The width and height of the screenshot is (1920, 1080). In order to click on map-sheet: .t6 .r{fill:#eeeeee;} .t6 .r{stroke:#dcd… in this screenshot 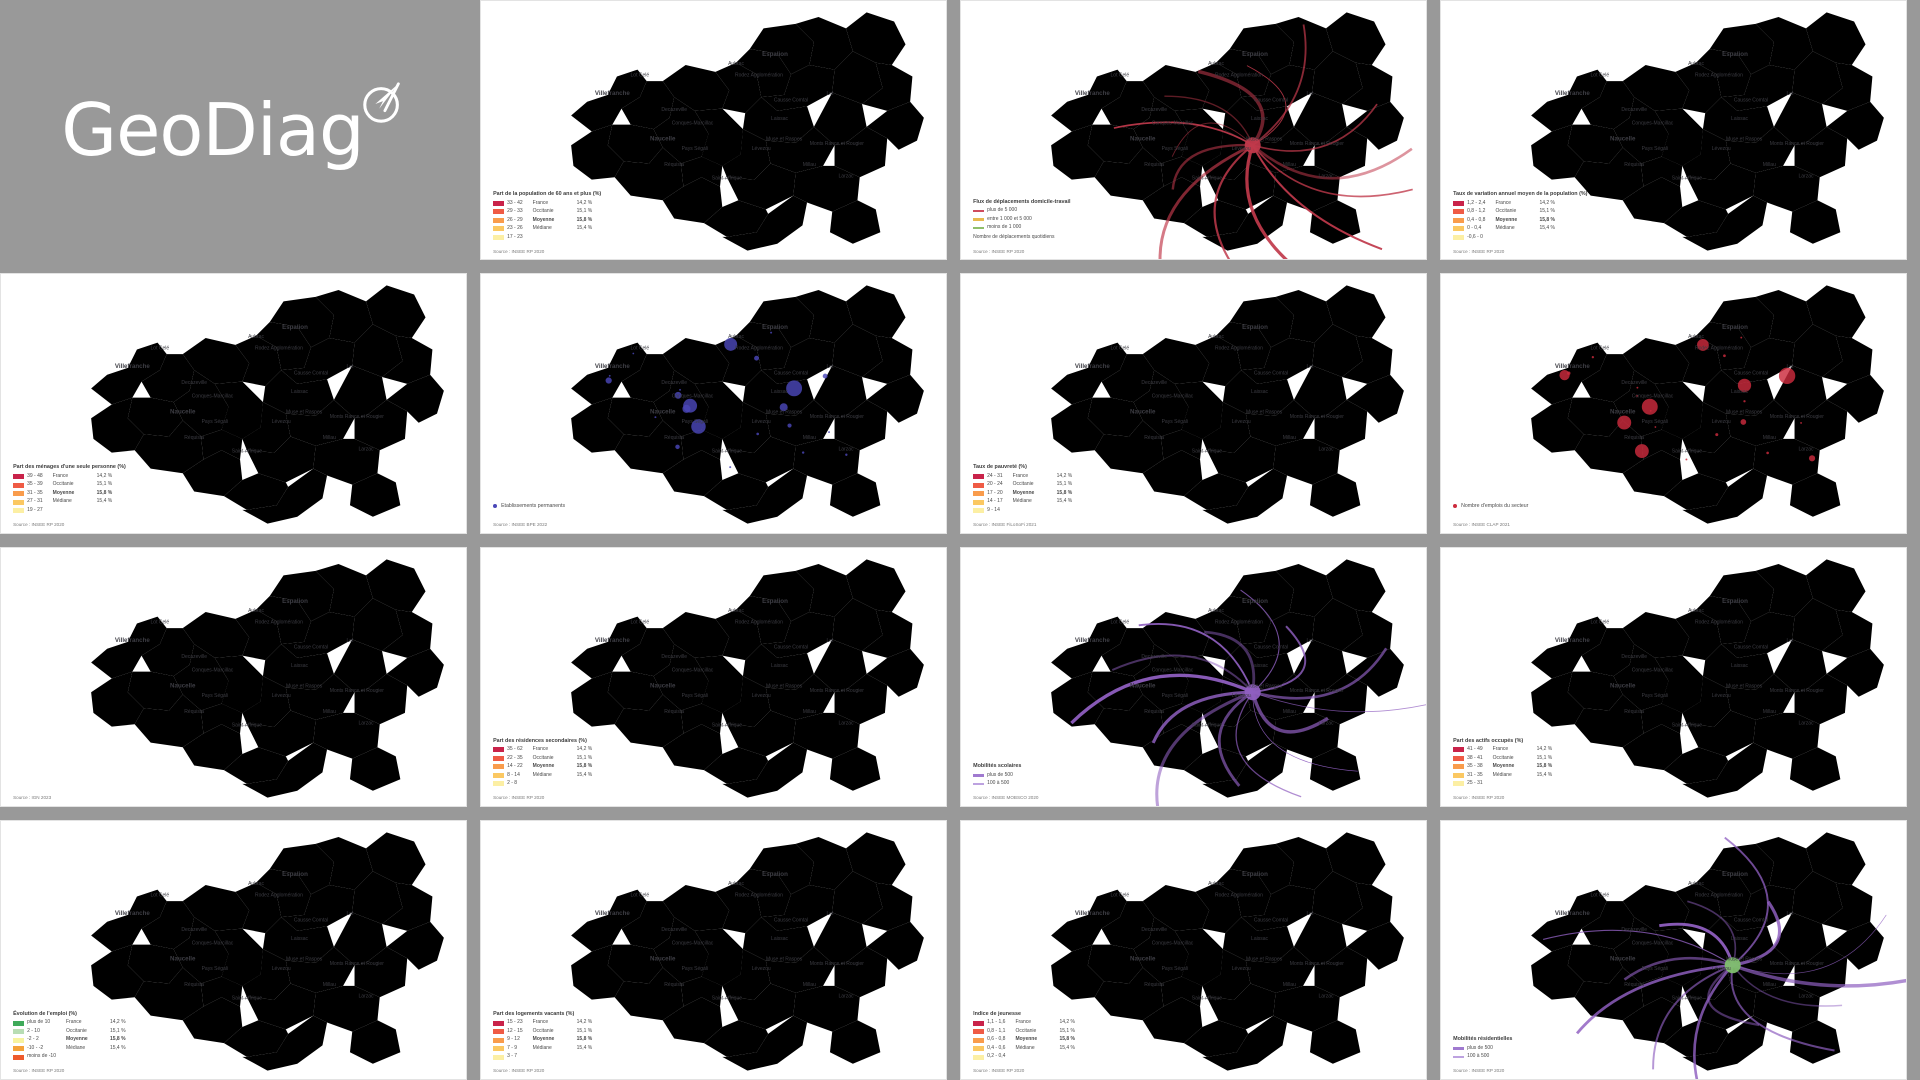, I will do `click(713, 403)`.